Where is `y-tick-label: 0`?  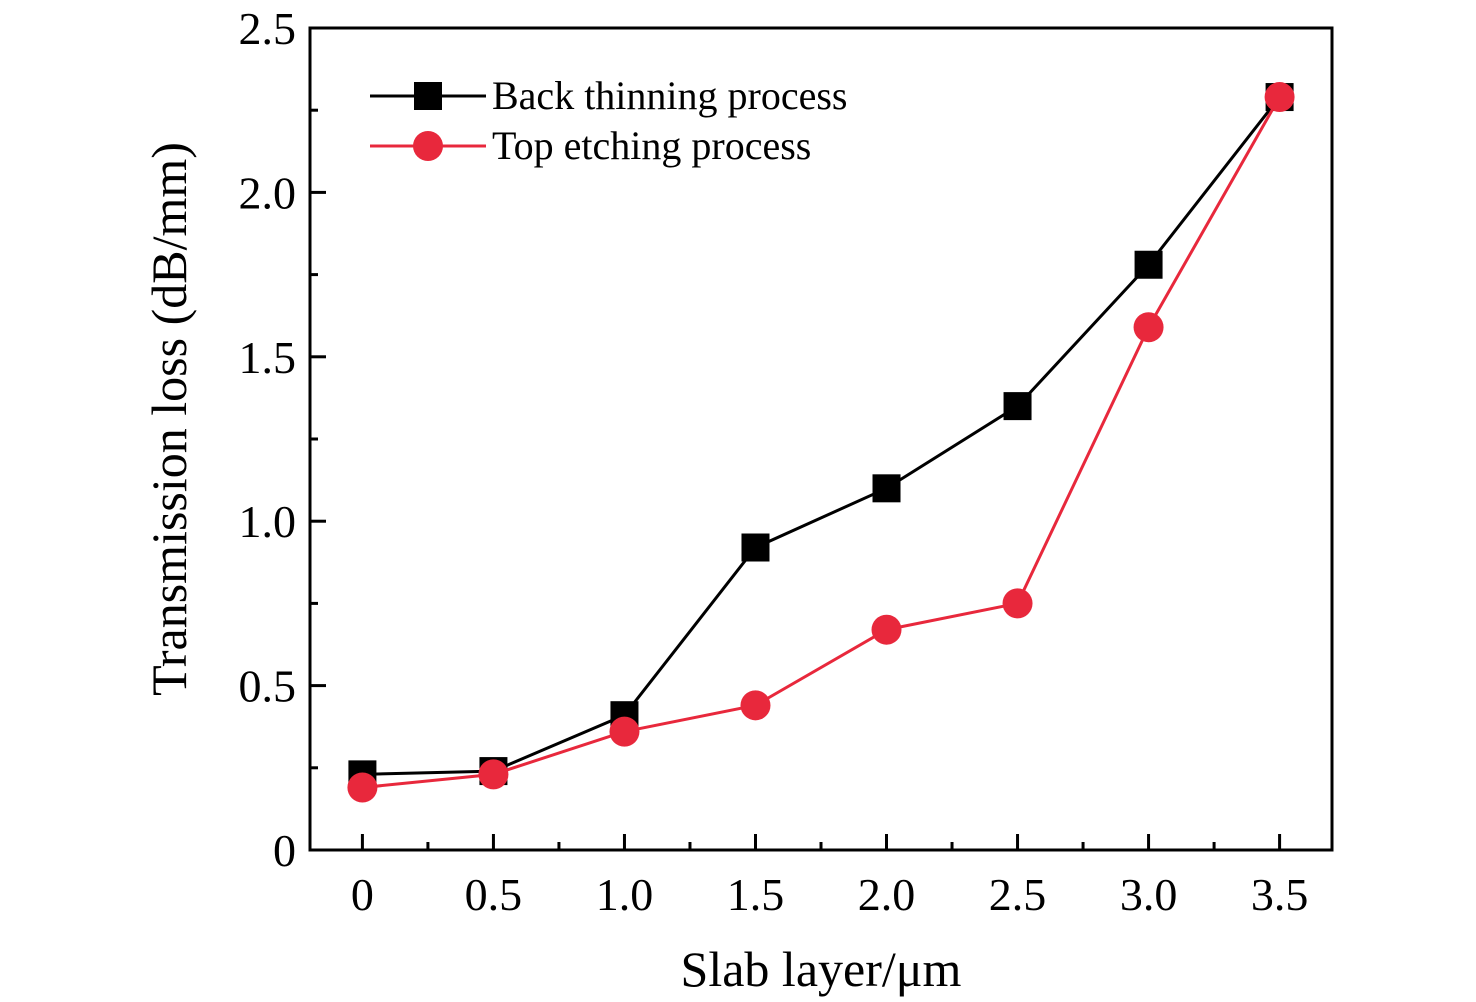
y-tick-label: 0 is located at coordinates (284, 850).